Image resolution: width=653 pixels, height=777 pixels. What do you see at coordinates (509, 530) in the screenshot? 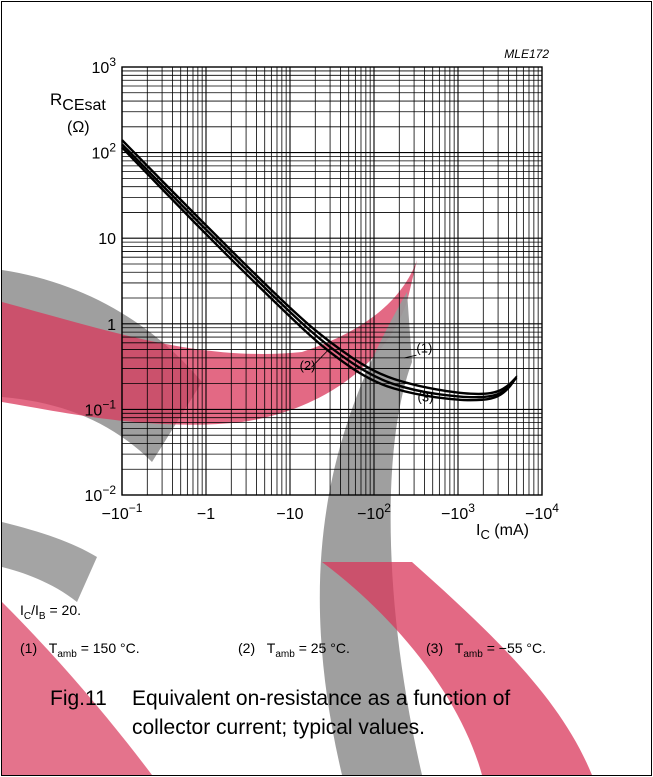
I see `x-axis-label-unit: (mA)` at bounding box center [509, 530].